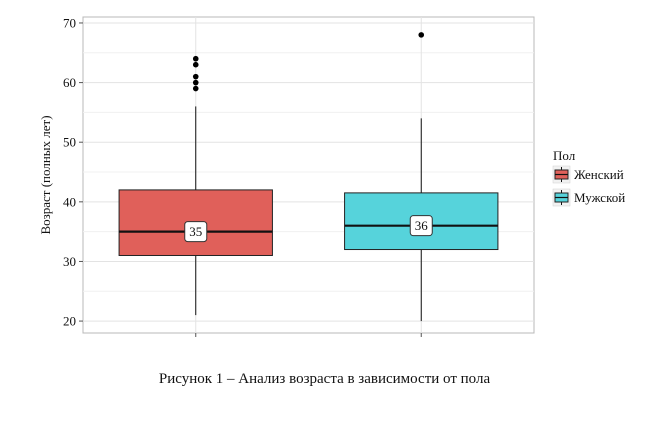 The image size is (649, 427). Describe the element at coordinates (45, 174) in the screenshot. I see `y-axis-label: Возраст (полных лет)` at that location.